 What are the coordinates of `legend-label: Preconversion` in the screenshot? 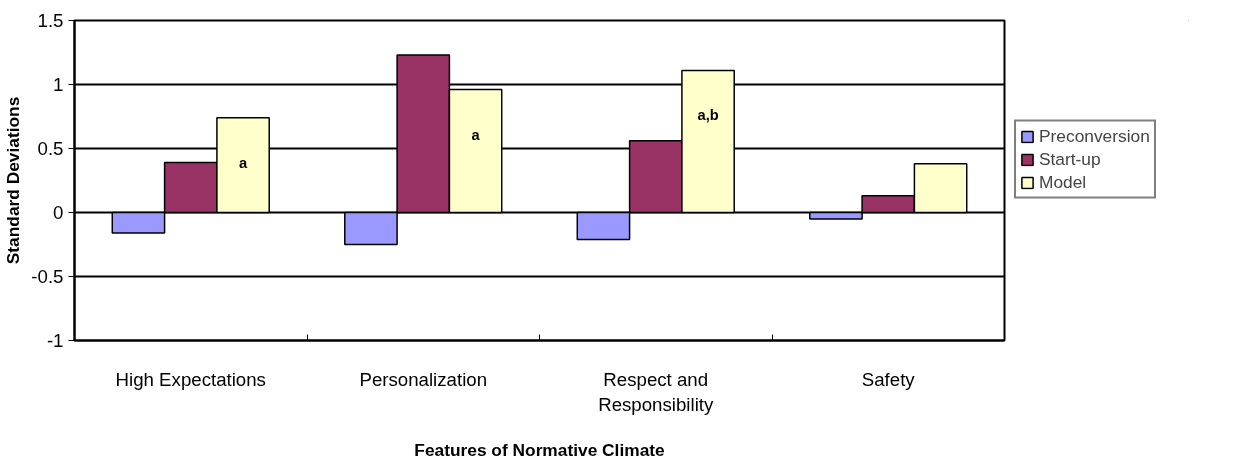 It's located at (1094, 136).